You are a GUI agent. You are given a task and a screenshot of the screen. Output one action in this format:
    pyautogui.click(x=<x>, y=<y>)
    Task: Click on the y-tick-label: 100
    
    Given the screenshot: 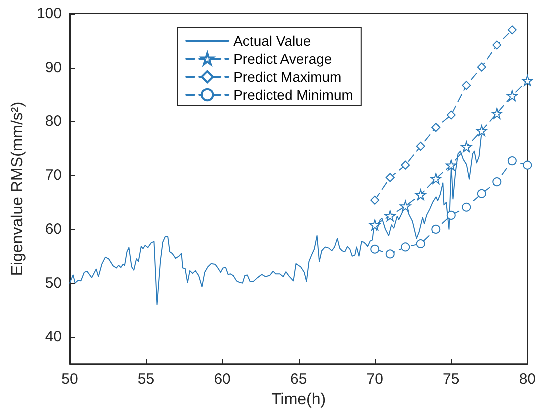 What is the action you would take?
    pyautogui.click(x=49, y=14)
    